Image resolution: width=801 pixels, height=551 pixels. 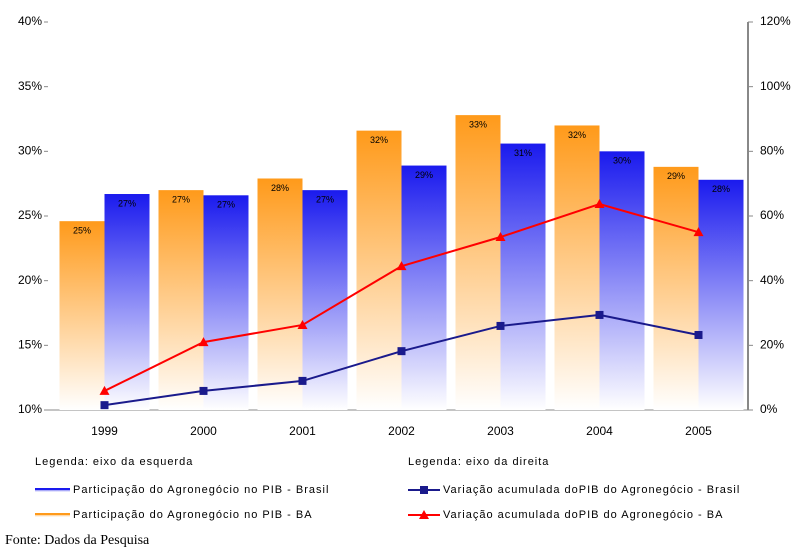 What do you see at coordinates (77, 540) in the screenshot?
I see `source: Fonte: Dados da Pesquisa` at bounding box center [77, 540].